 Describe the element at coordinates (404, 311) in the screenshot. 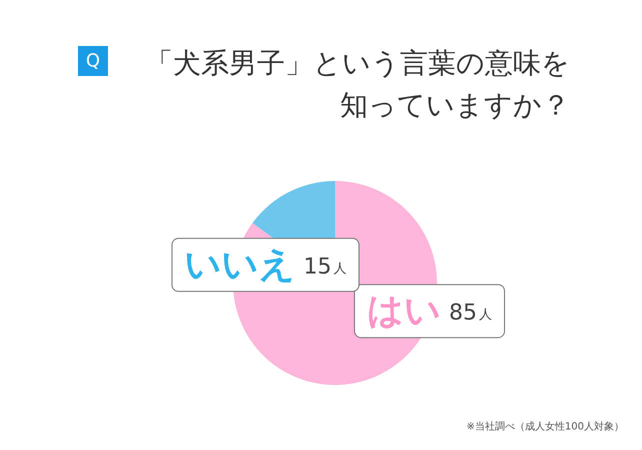

I see `slice-label: はい` at that location.